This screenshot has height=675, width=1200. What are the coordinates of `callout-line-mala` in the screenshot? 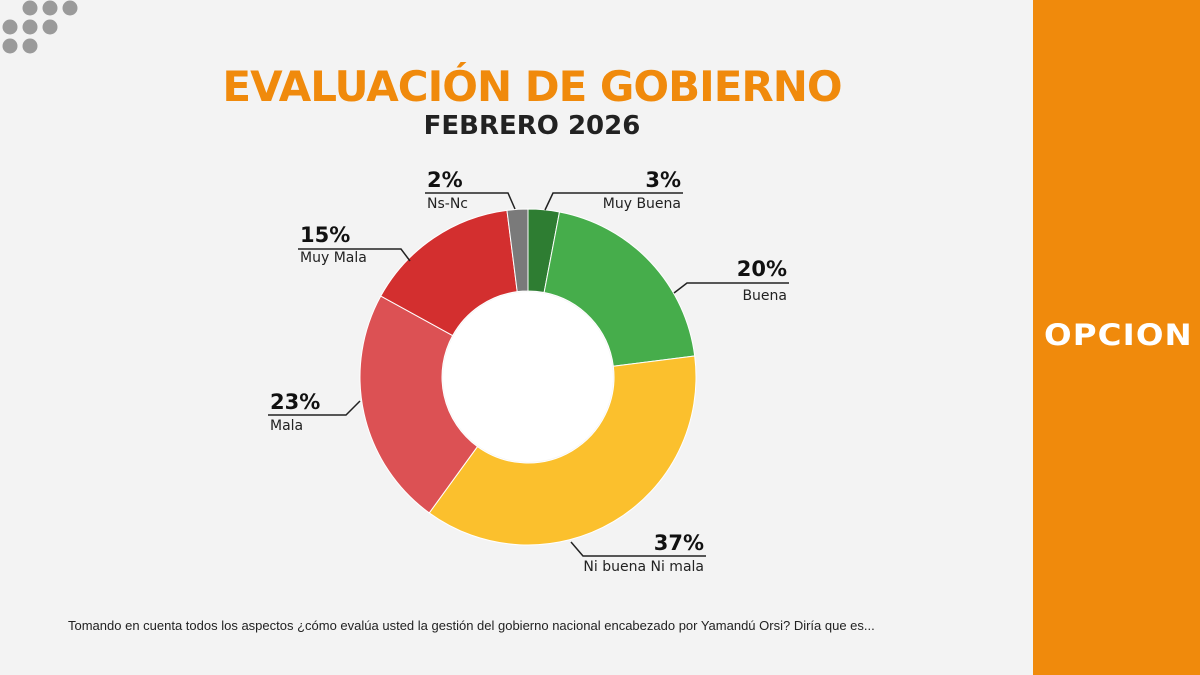 It's located at (314, 408).